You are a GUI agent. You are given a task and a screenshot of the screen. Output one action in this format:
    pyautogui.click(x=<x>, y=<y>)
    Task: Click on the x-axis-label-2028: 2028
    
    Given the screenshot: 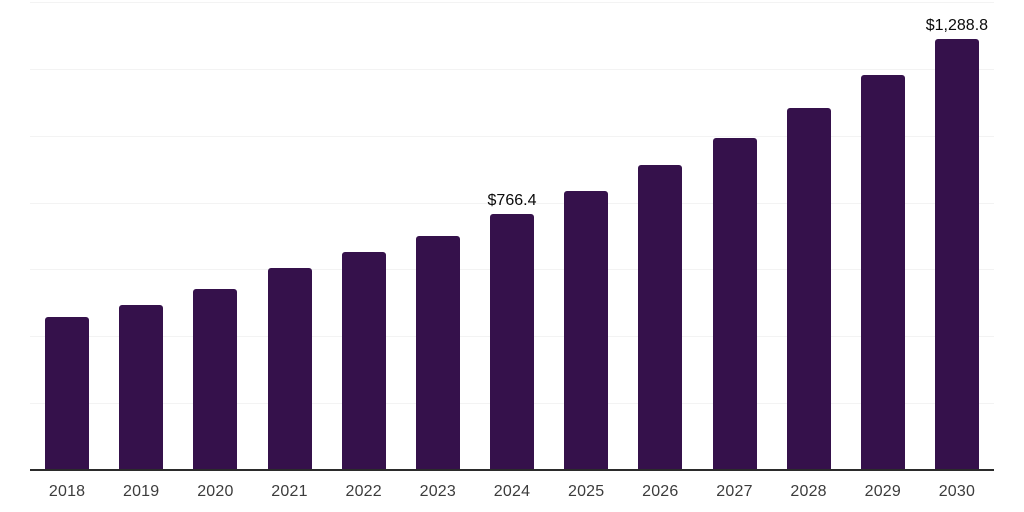 What is the action you would take?
    pyautogui.click(x=808, y=491)
    